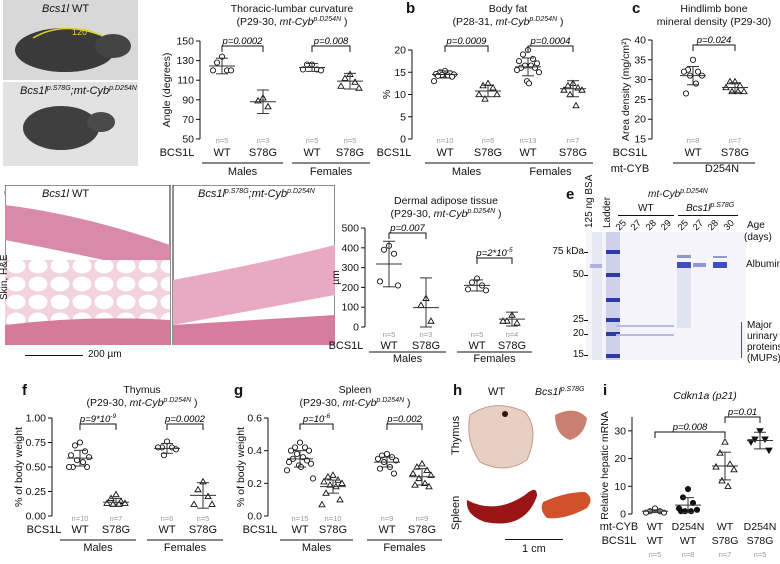 The height and width of the screenshot is (564, 780). Describe the element at coordinates (36, 492) in the screenshot. I see `y-tick-label: 0.25` at that location.